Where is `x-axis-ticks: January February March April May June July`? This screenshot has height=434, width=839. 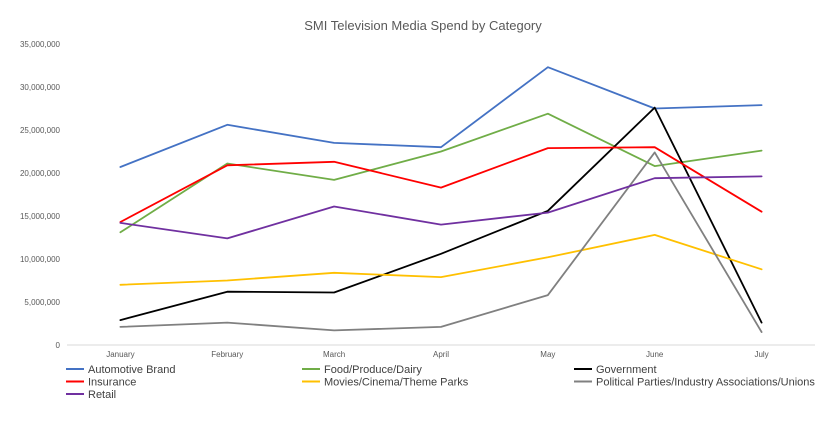 x-axis-ticks: January February March April May June July is located at coordinates (437, 354).